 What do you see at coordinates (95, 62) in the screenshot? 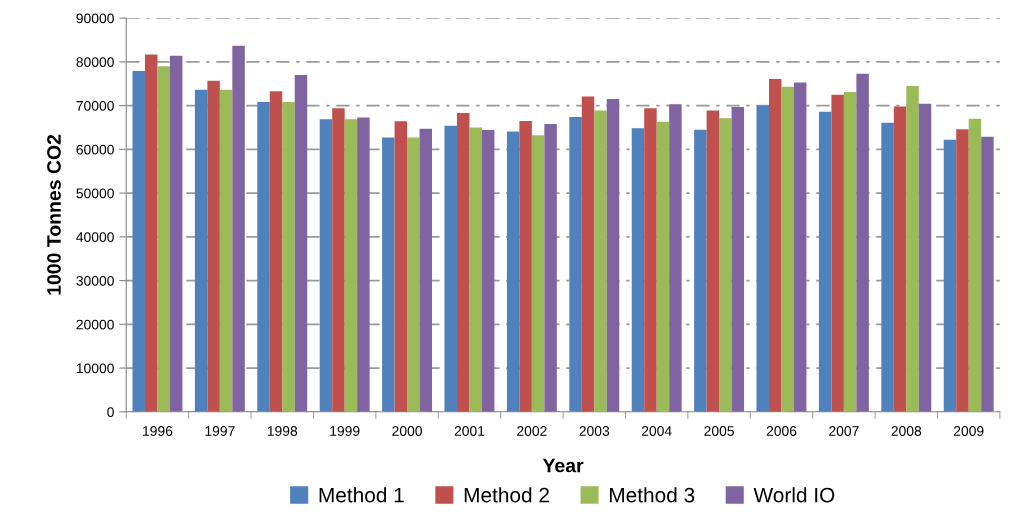
I see `y-tick-label: 80000` at bounding box center [95, 62].